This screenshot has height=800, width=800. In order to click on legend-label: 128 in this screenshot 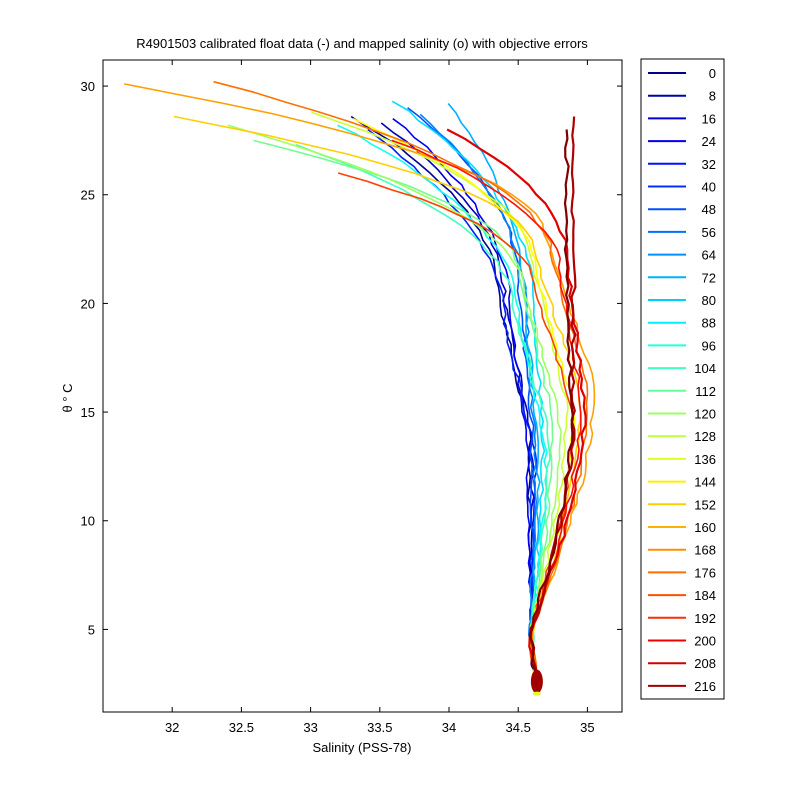, I will do `click(705, 436)`.